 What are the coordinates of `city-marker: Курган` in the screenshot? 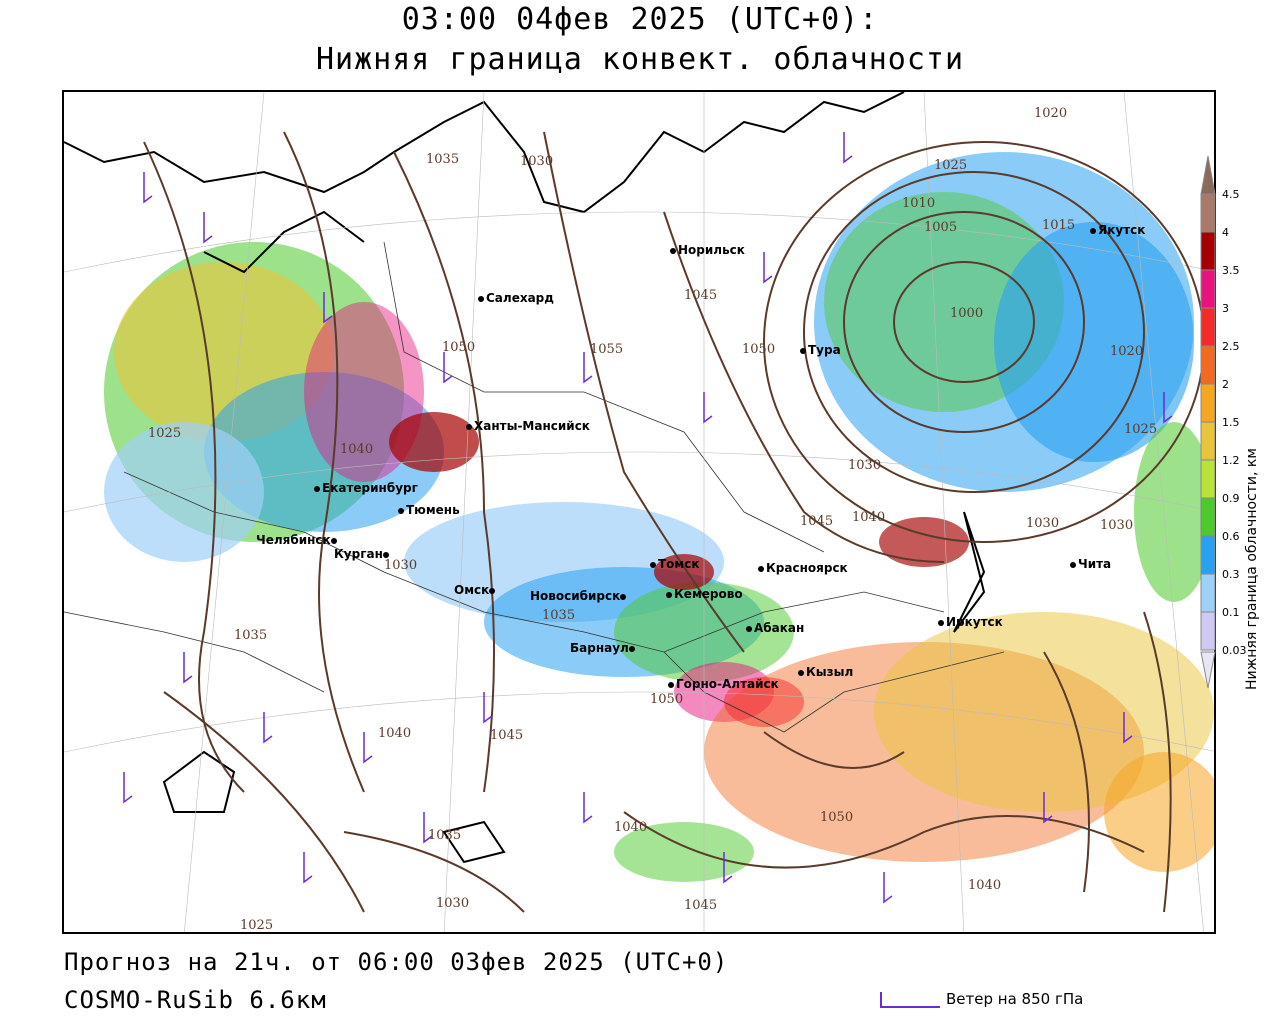 It's located at (362, 554).